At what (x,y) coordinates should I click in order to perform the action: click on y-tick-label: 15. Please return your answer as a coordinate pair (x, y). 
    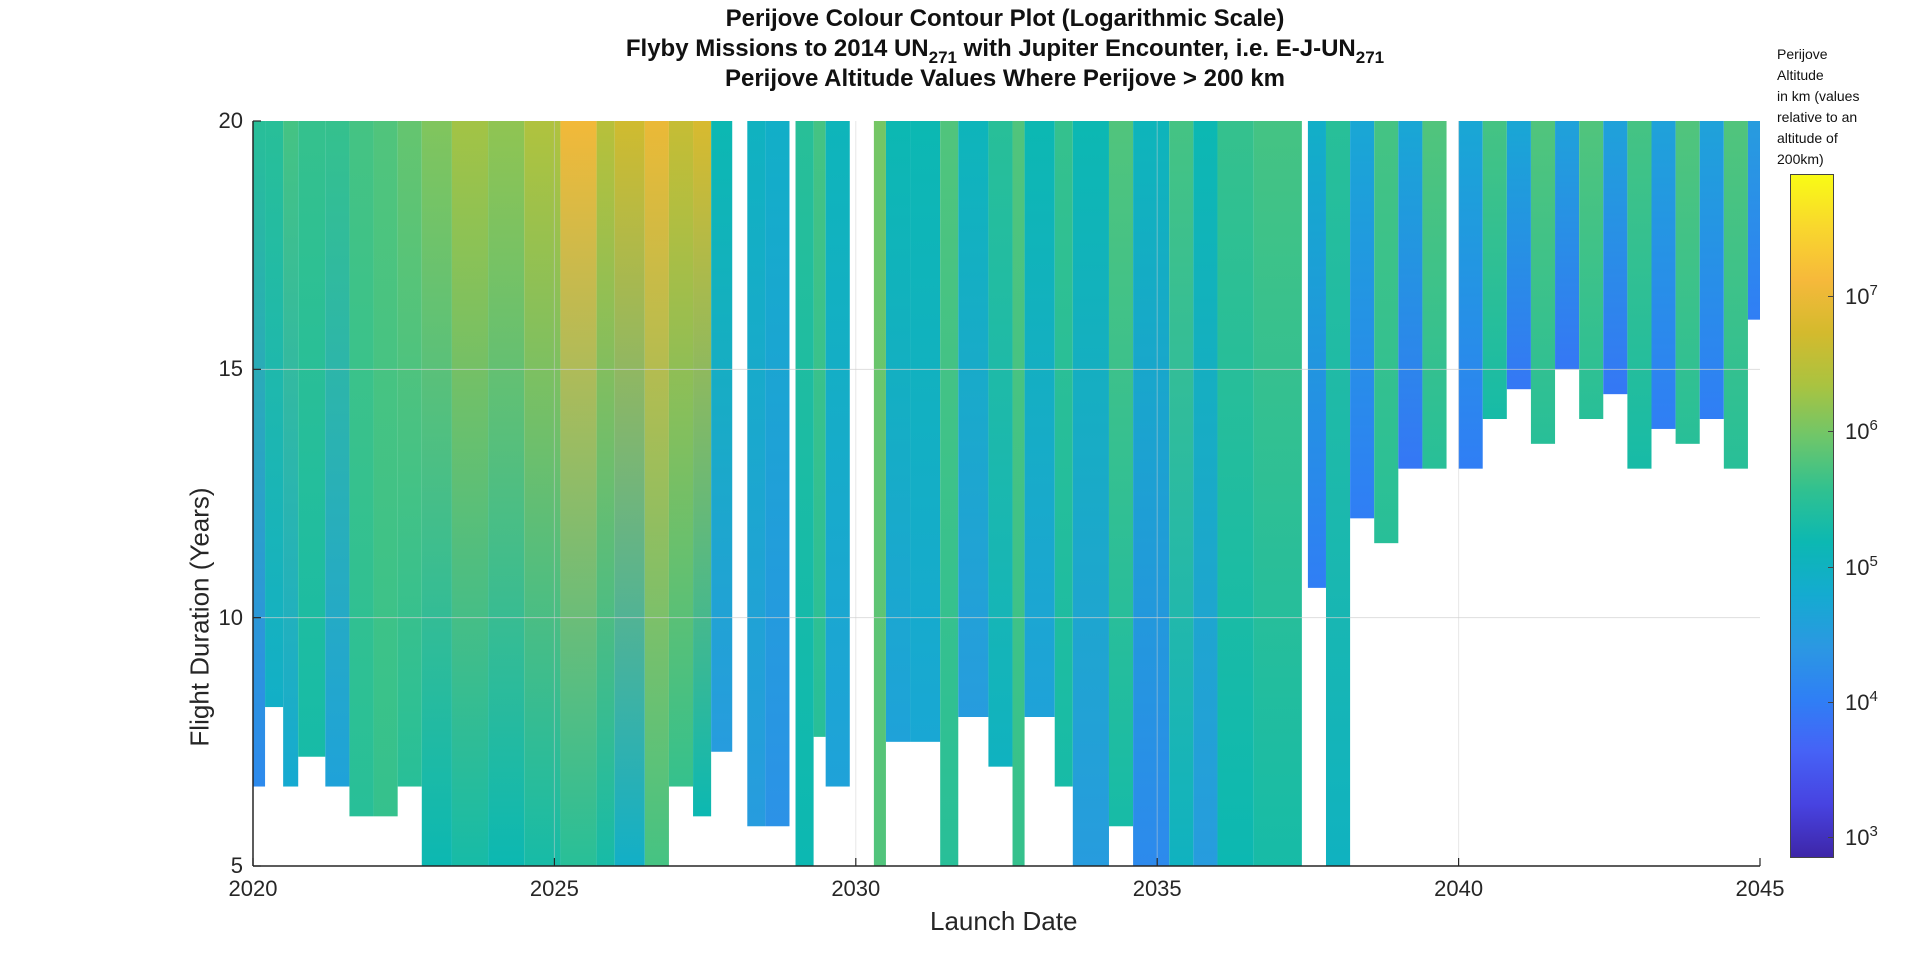
    Looking at the image, I should click on (230, 369).